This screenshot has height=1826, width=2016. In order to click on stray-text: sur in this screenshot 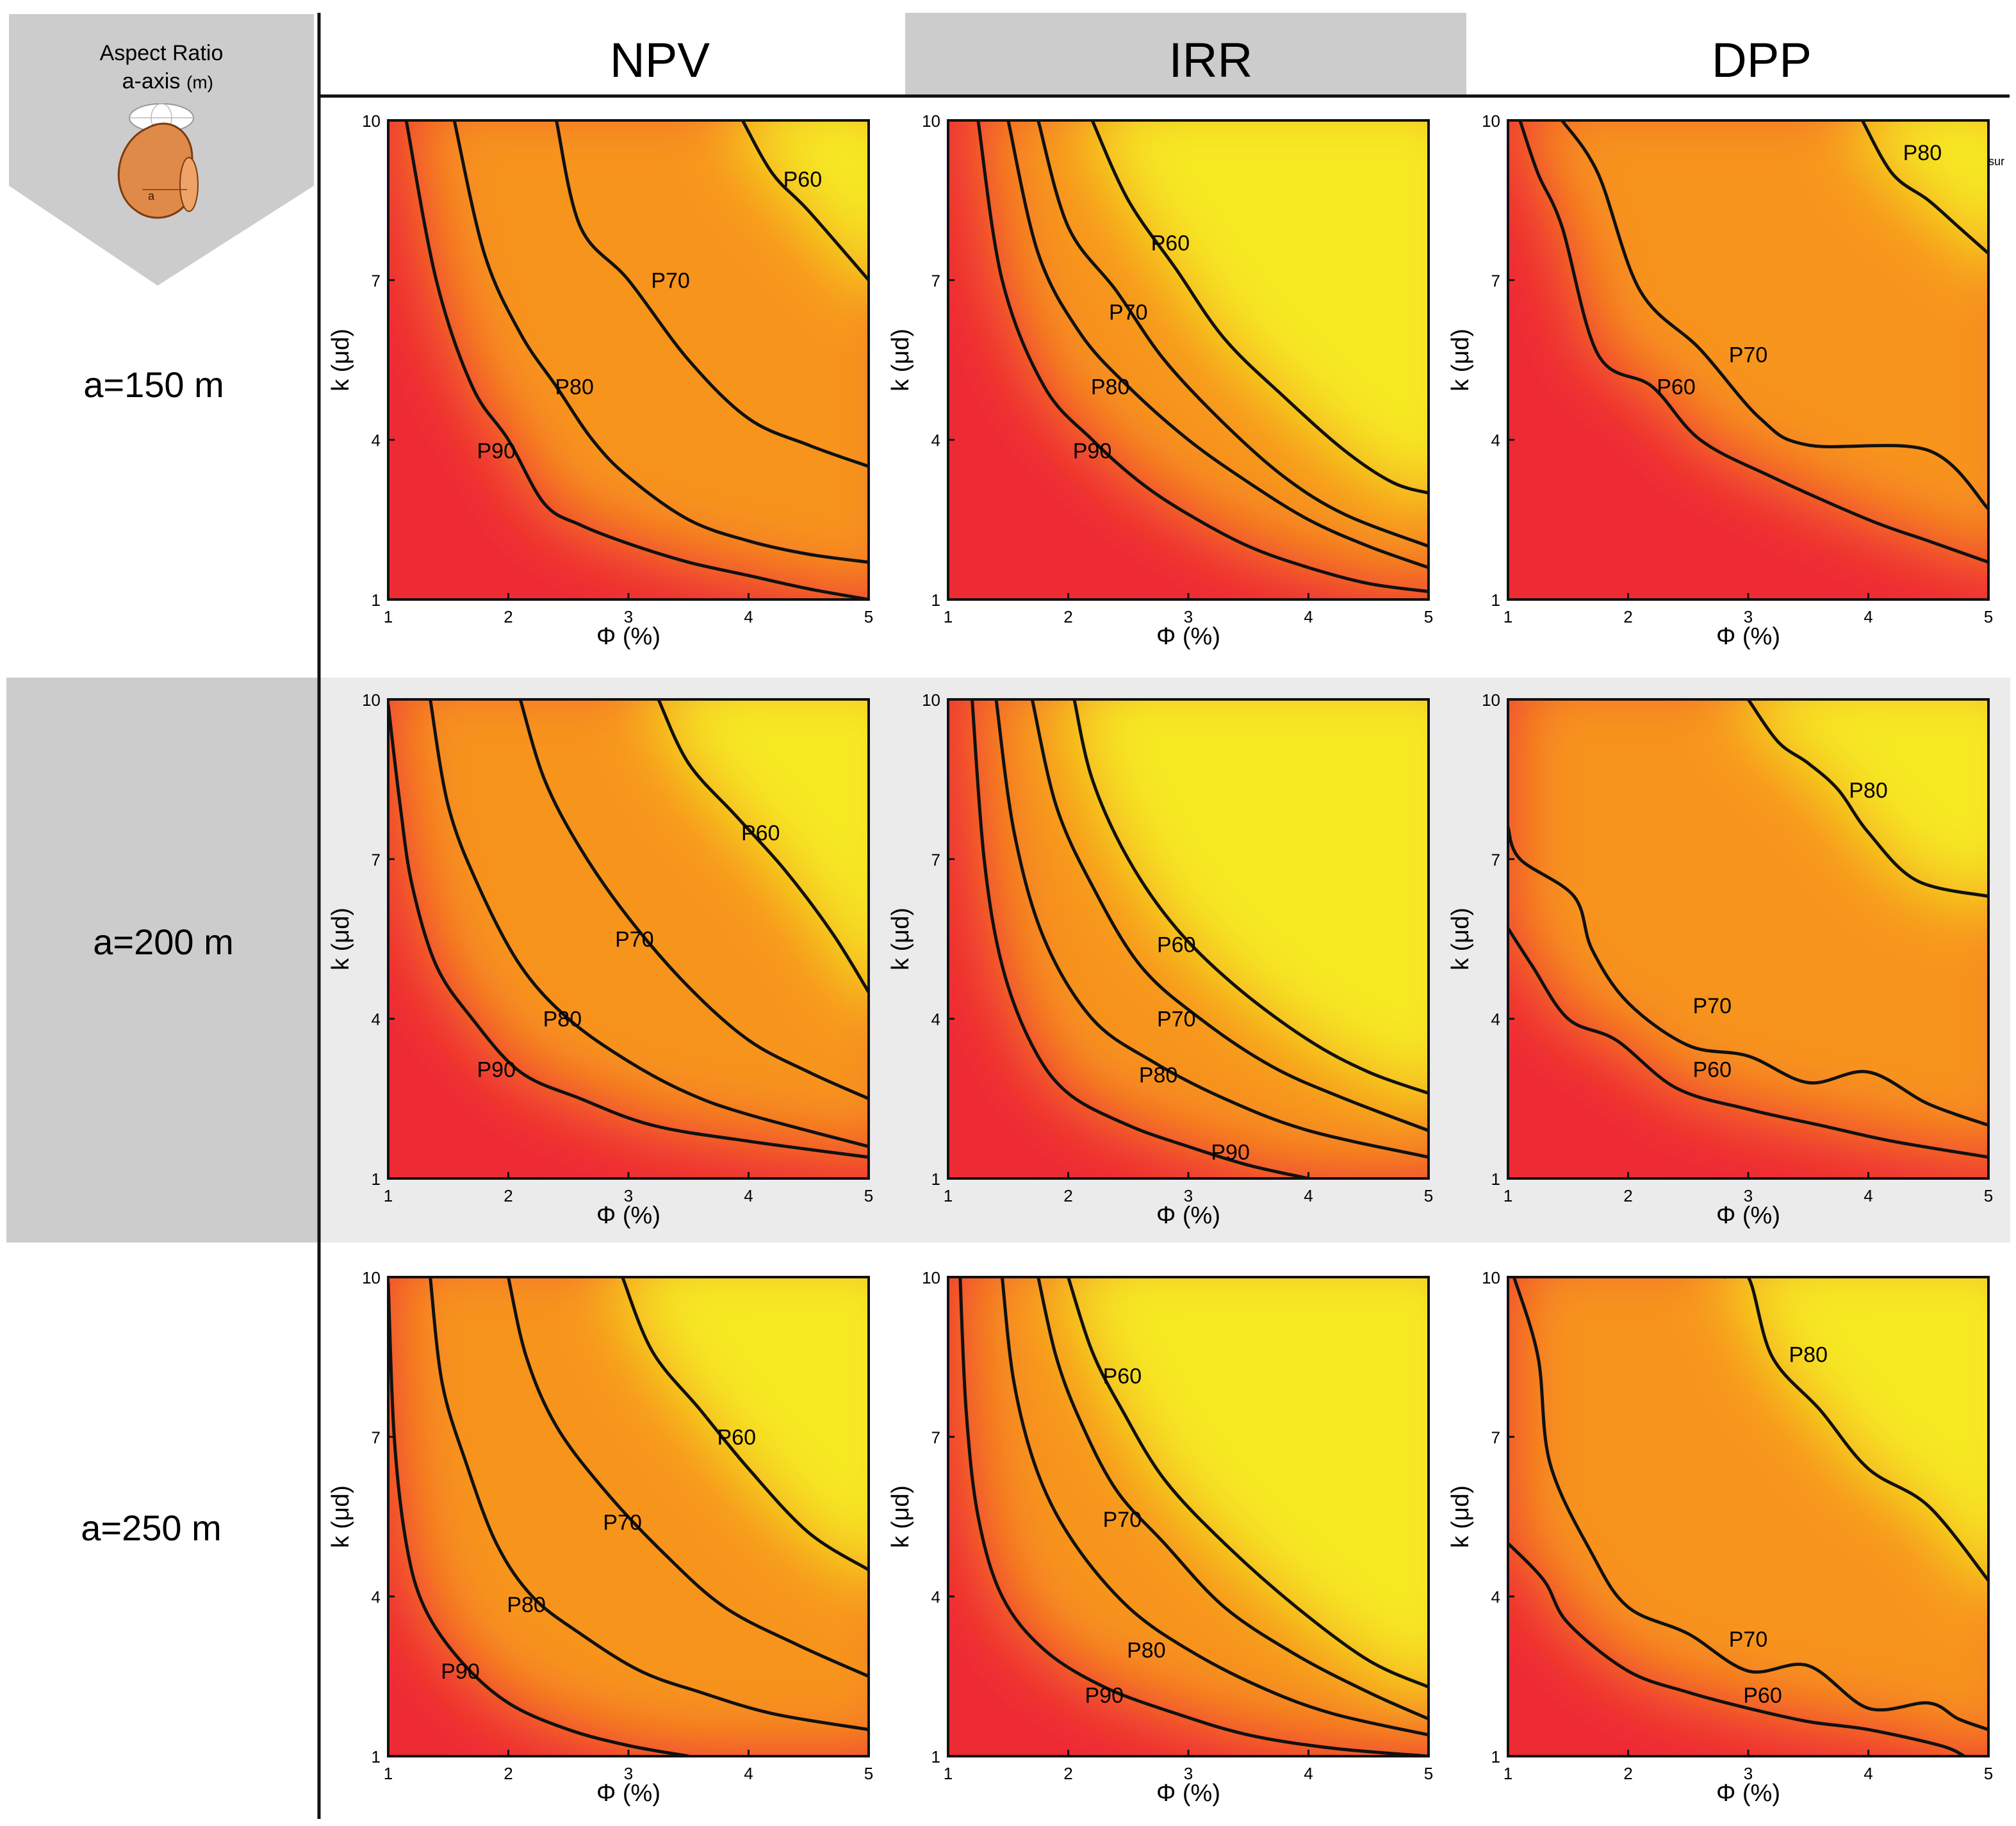, I will do `click(1996, 161)`.